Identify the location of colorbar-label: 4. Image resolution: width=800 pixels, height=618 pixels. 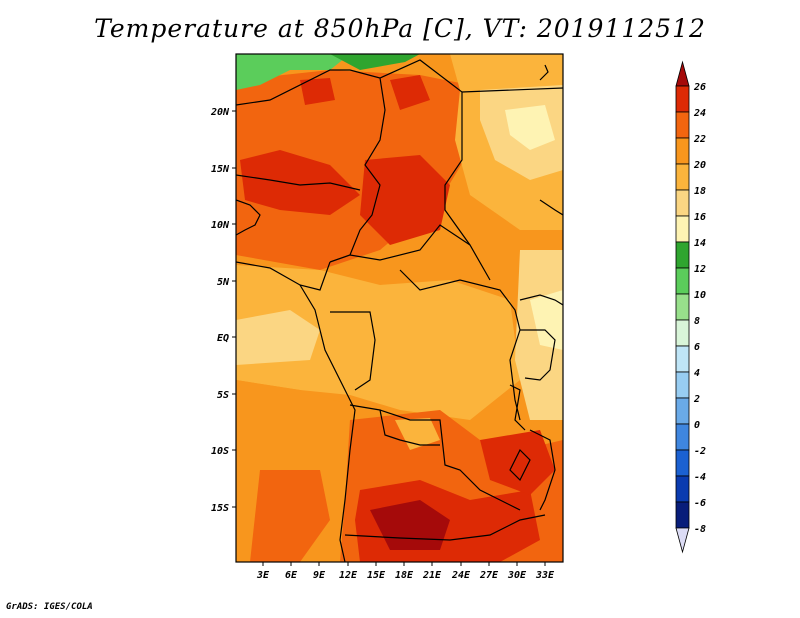
(697, 373).